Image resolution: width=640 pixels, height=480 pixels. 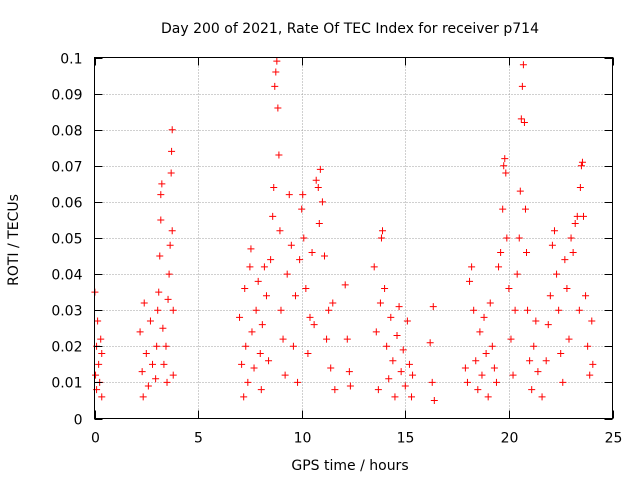 What do you see at coordinates (14, 240) in the screenshot?
I see `y-axis-label: ROTI / TECUs` at bounding box center [14, 240].